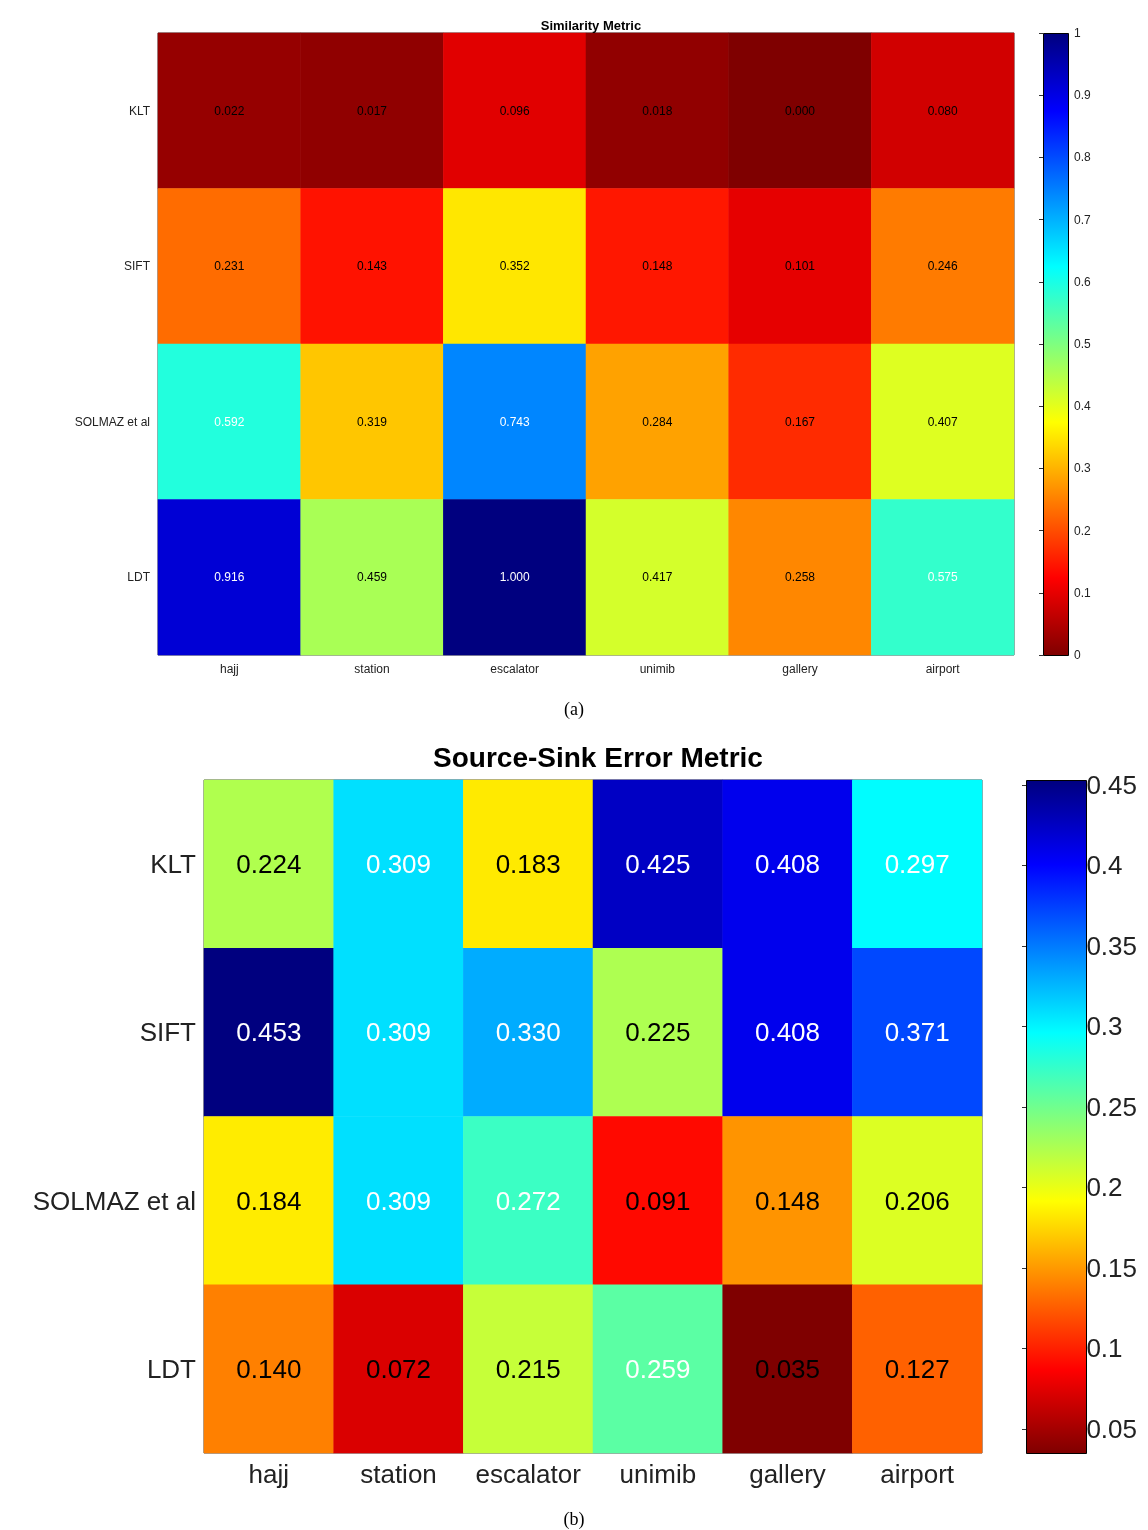 The height and width of the screenshot is (1530, 1148). I want to click on data-label: 0.743, so click(515, 421).